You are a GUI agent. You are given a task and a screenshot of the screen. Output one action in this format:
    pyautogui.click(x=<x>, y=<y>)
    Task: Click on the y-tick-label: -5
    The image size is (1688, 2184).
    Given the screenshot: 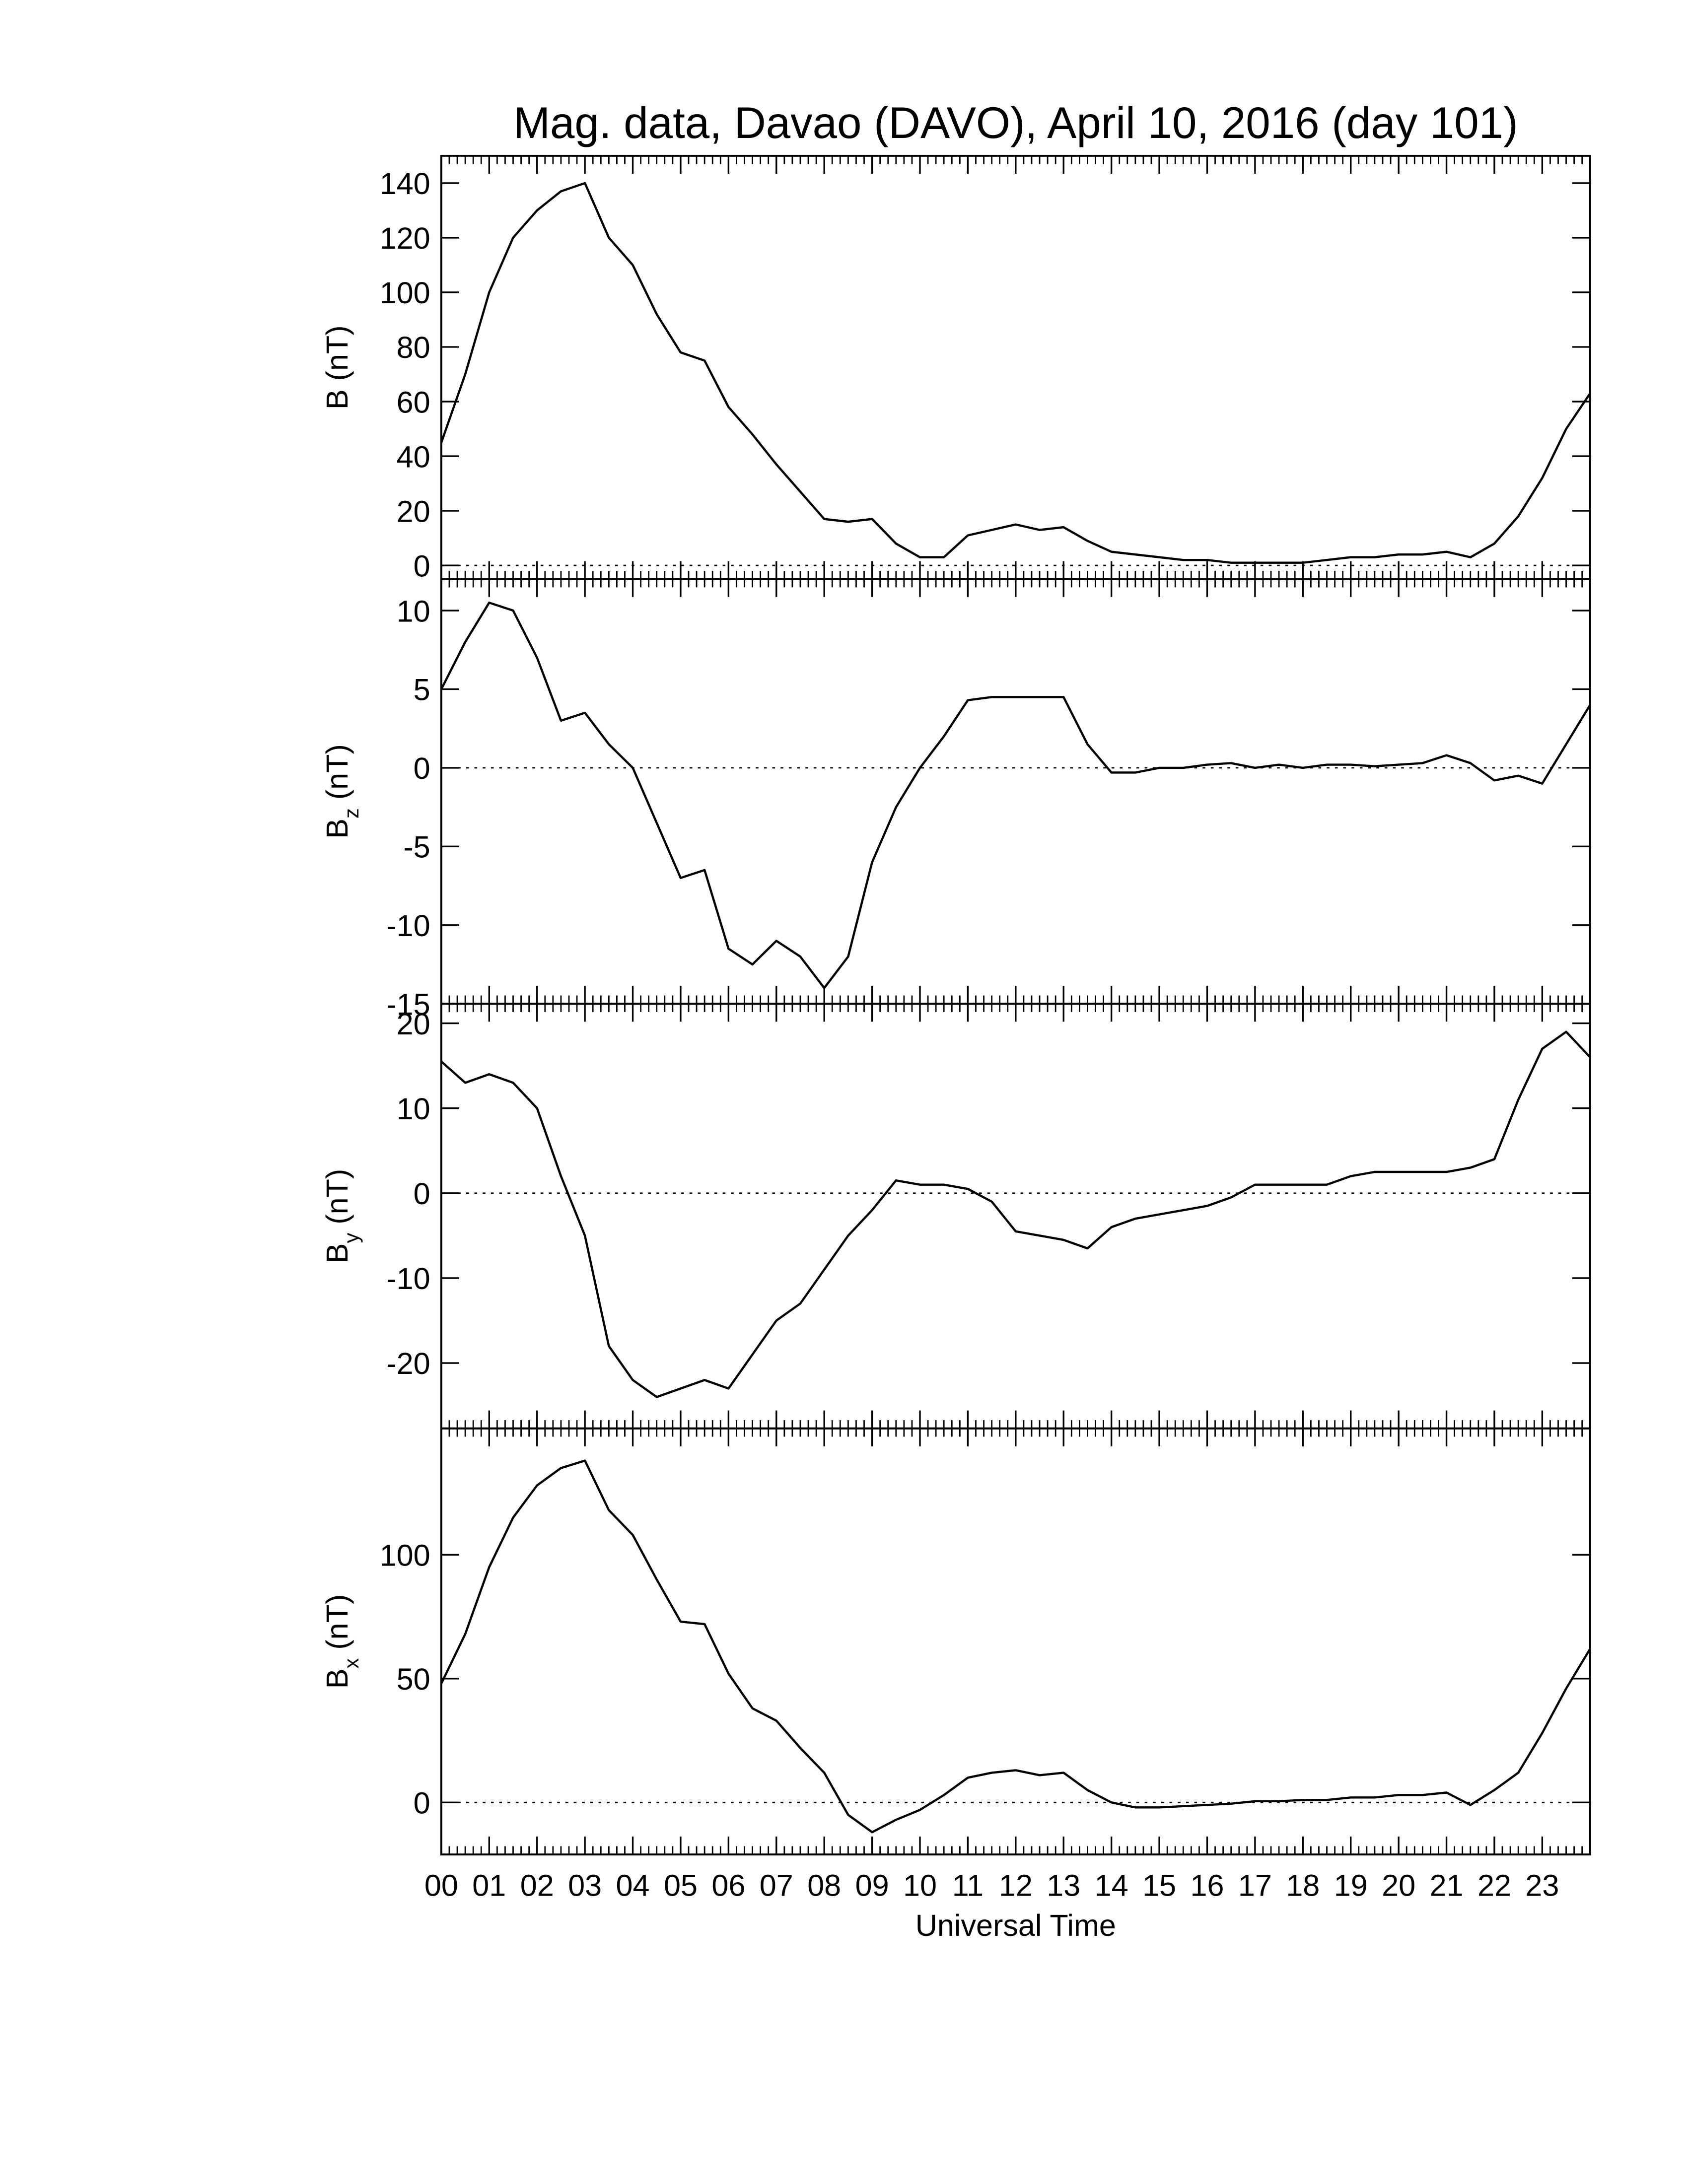 What is the action you would take?
    pyautogui.click(x=416, y=847)
    